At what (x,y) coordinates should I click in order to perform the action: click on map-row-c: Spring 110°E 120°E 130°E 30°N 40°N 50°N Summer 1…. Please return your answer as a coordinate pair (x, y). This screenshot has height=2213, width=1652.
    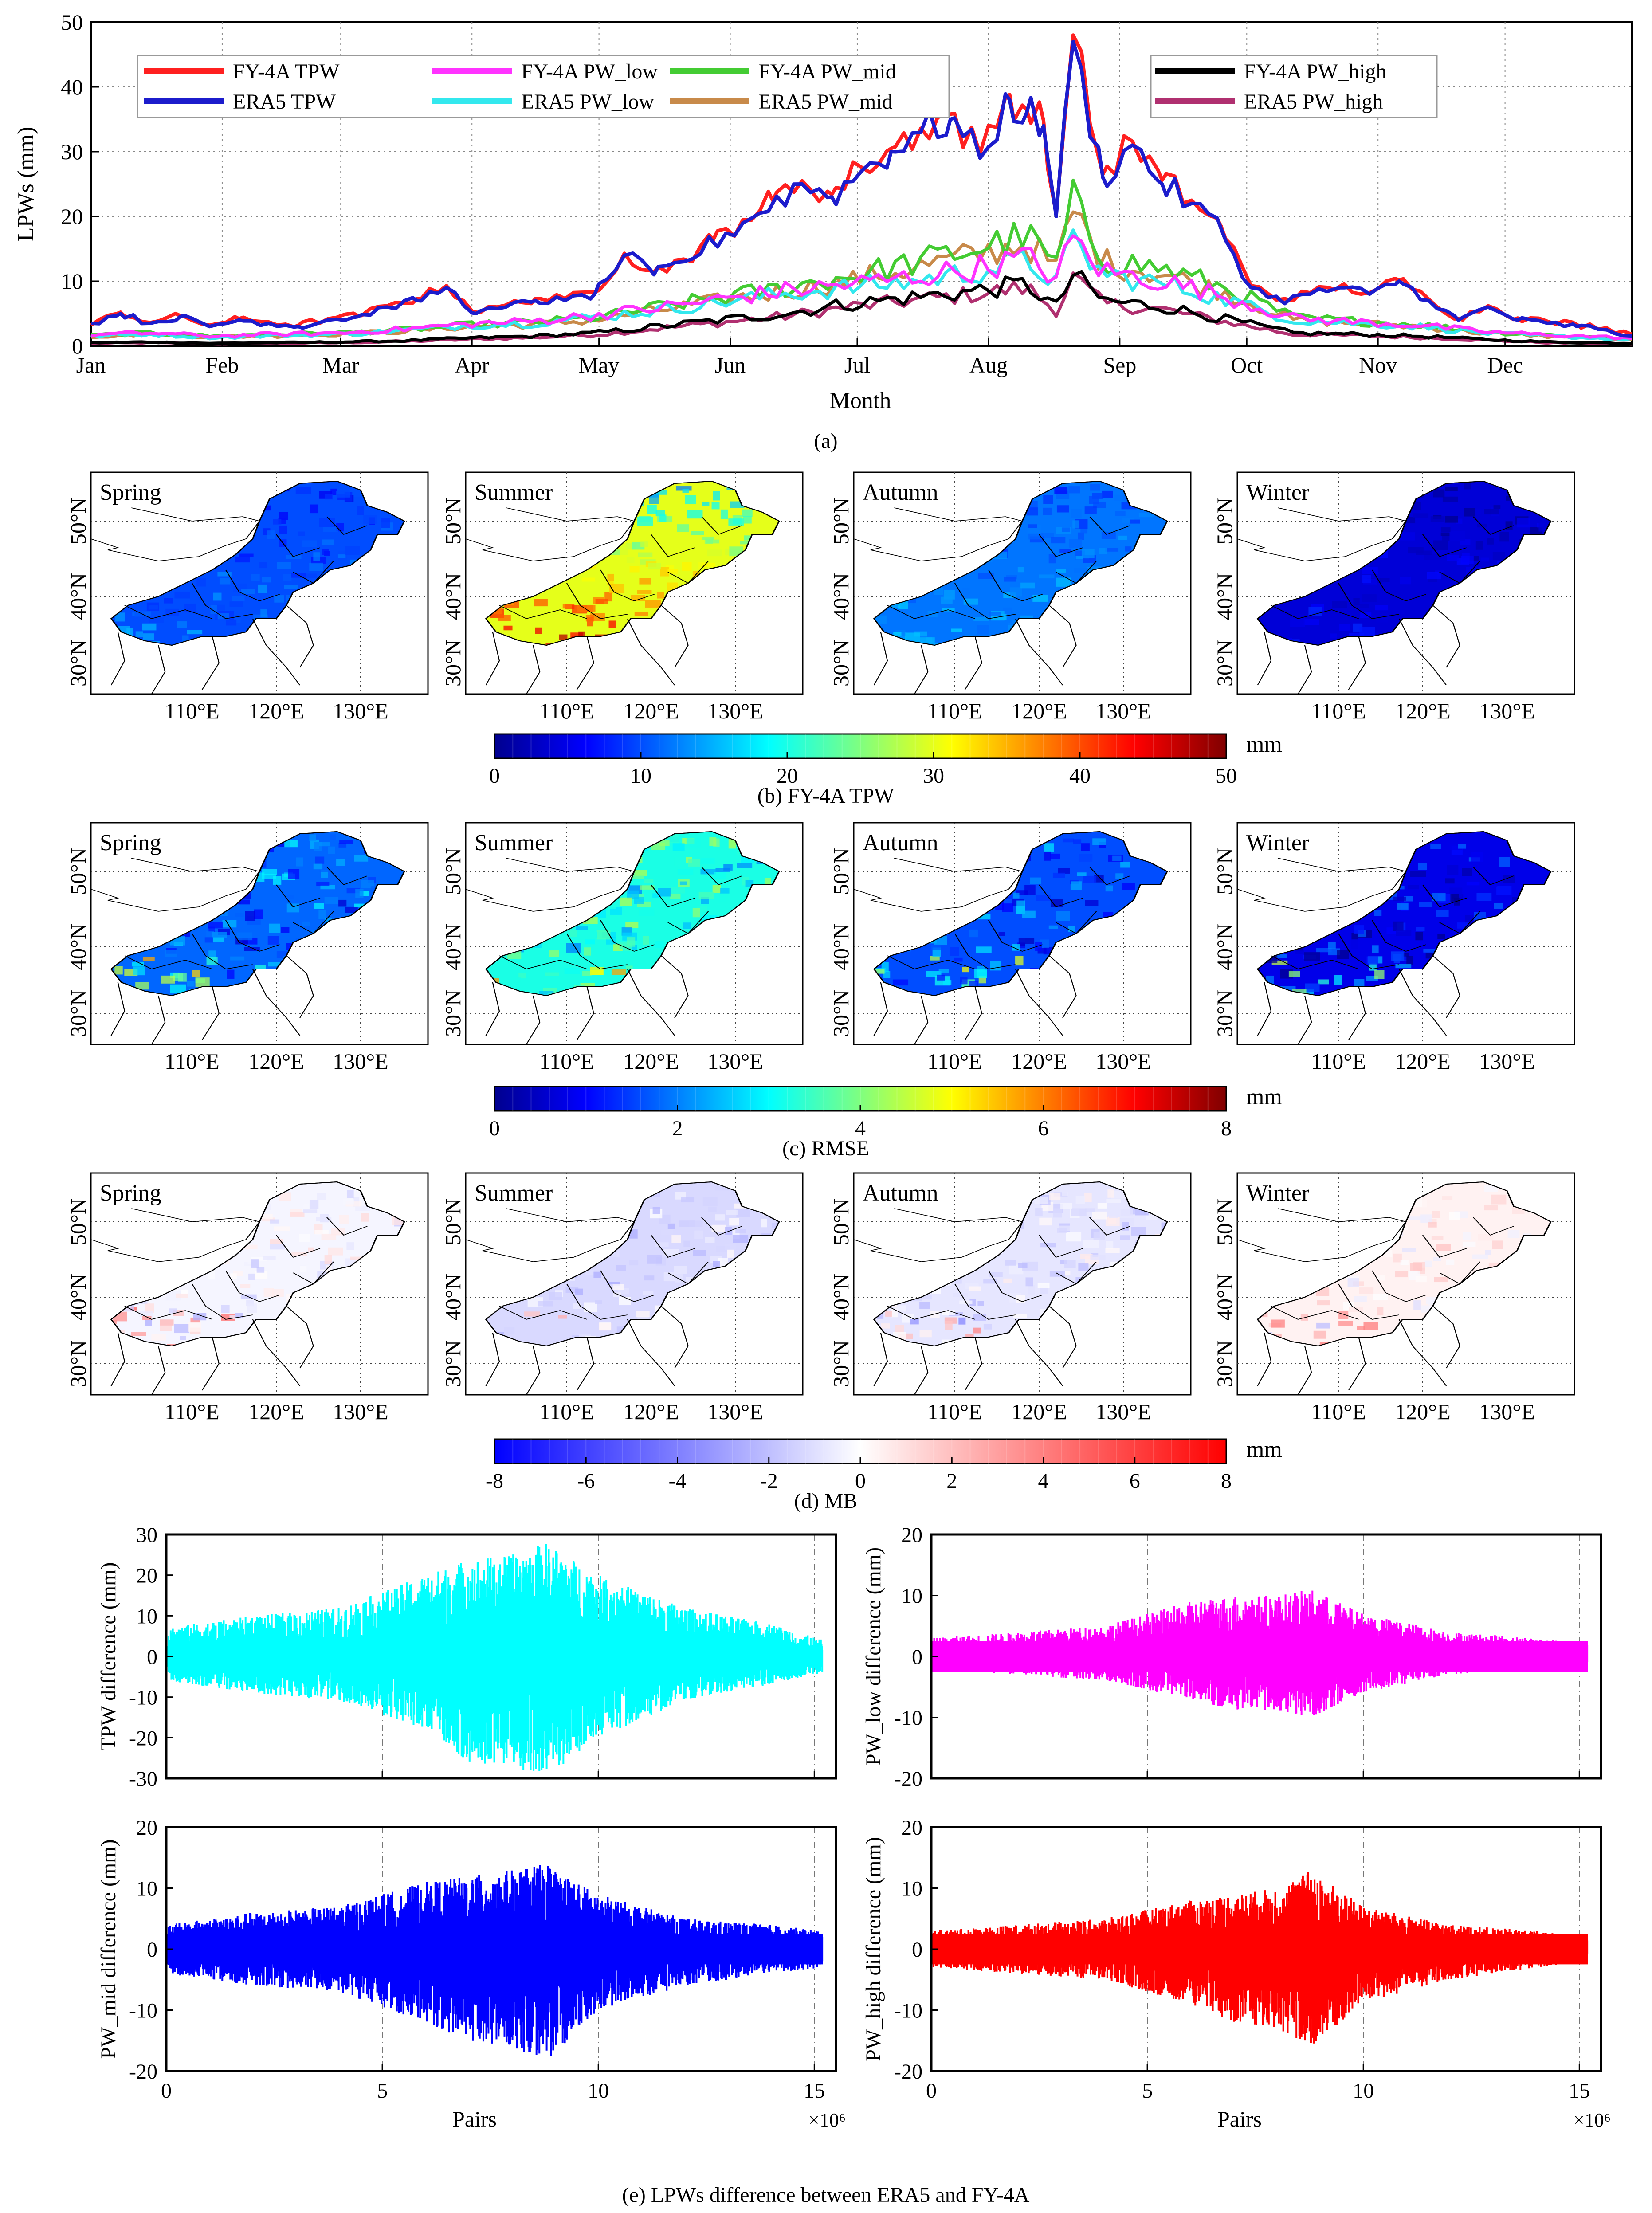
    Looking at the image, I should click on (820, 948).